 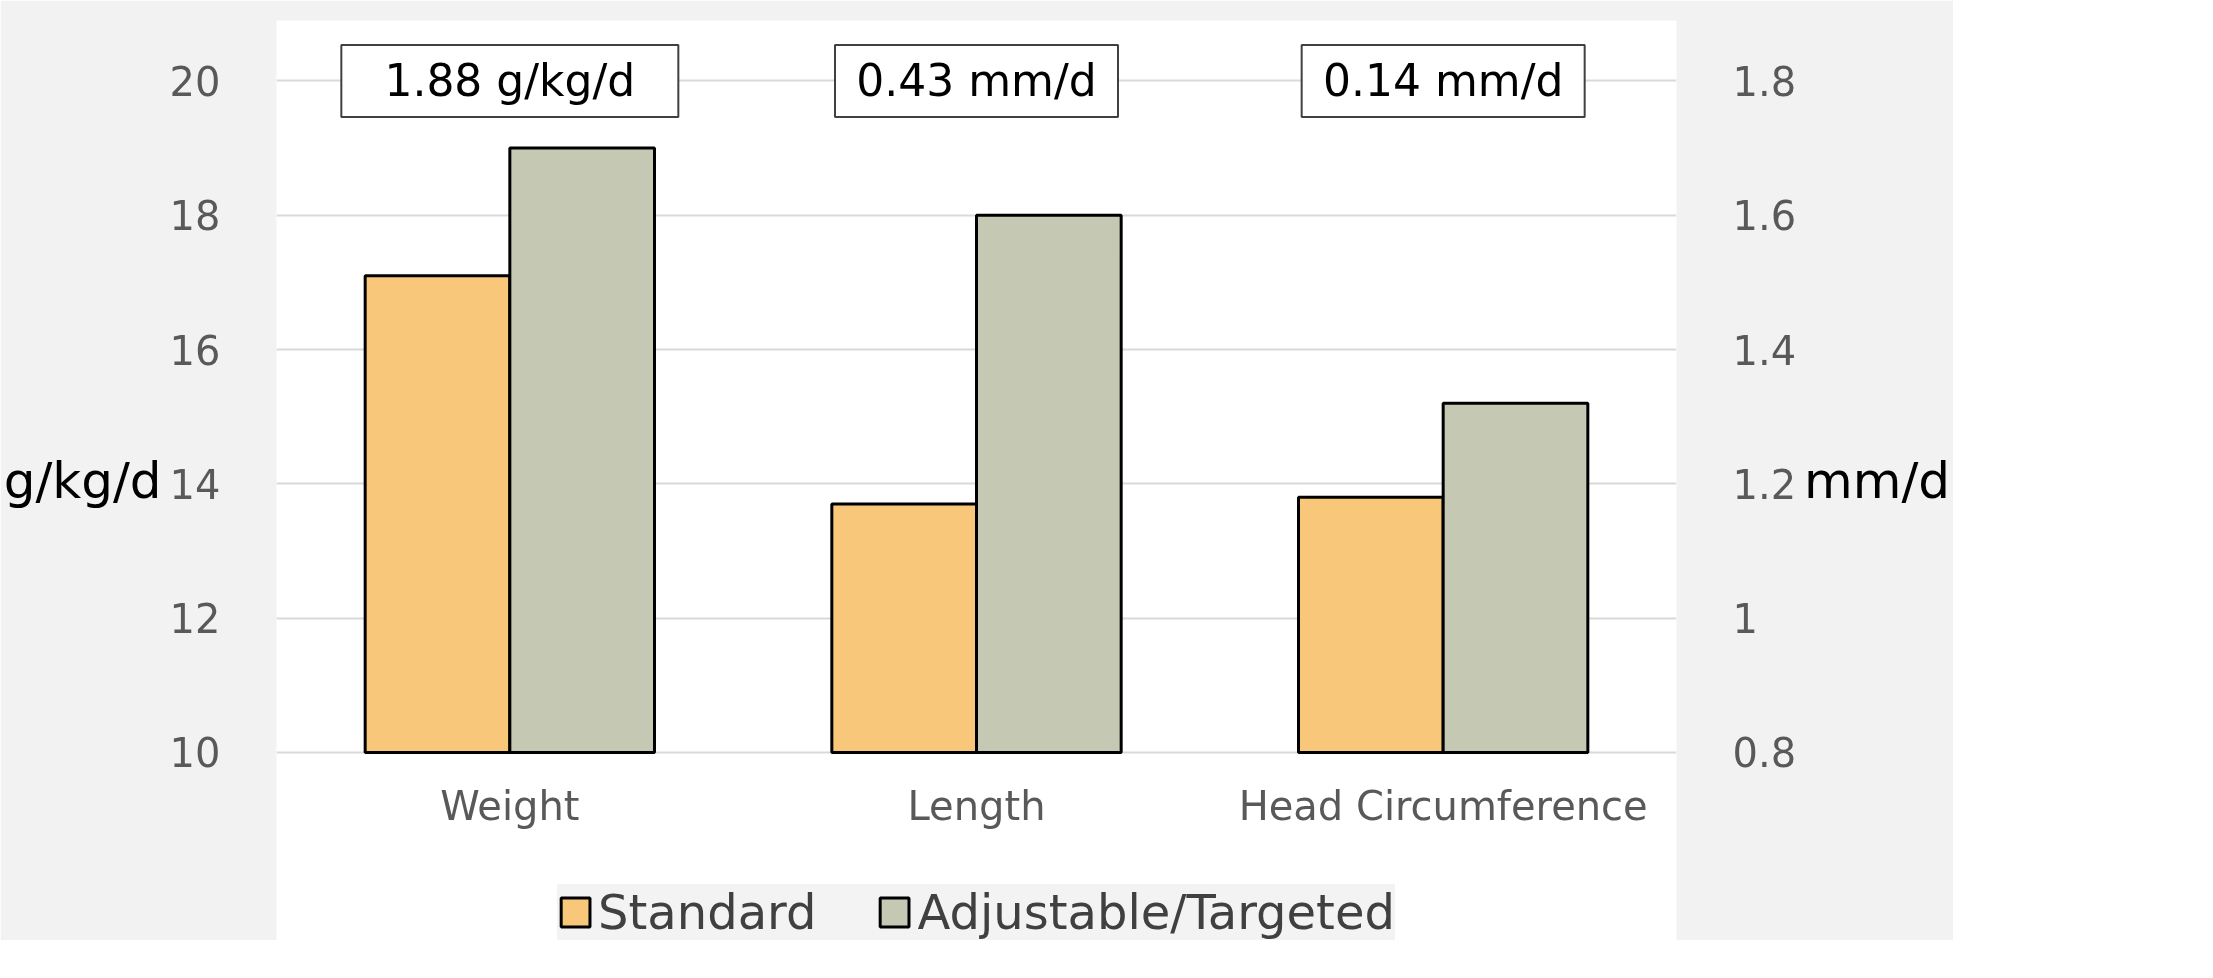 What do you see at coordinates (195, 753) in the screenshot?
I see `y-tick-label: 10` at bounding box center [195, 753].